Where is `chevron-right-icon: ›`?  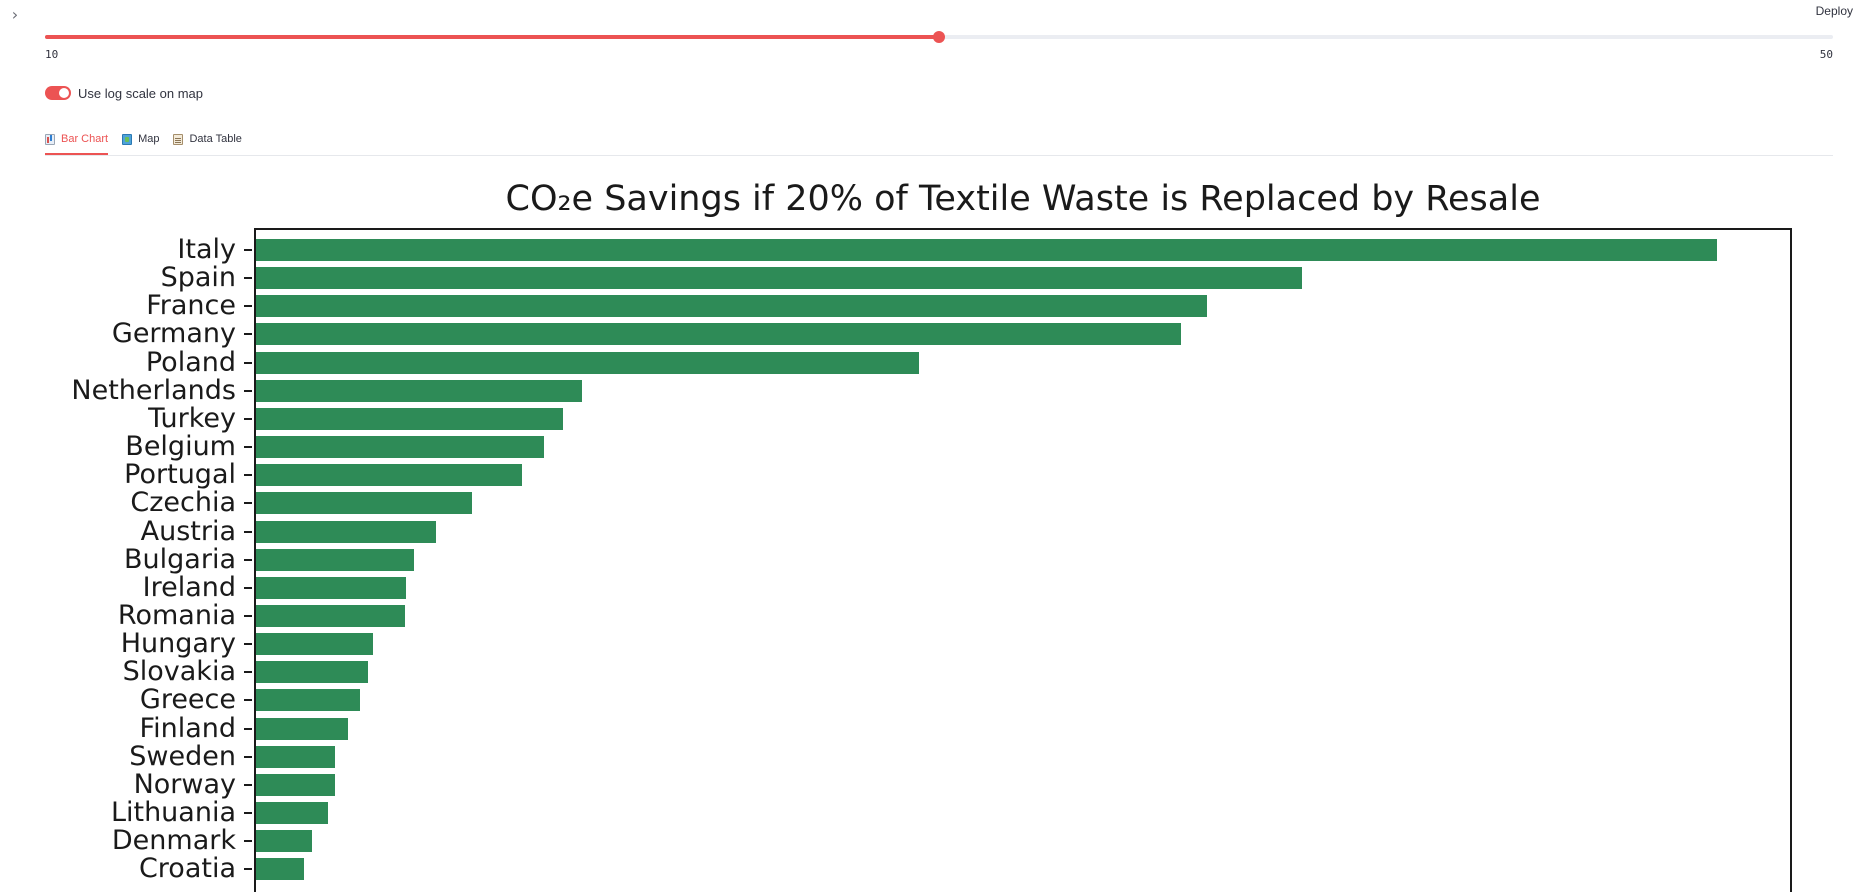 chevron-right-icon: › is located at coordinates (15, 14).